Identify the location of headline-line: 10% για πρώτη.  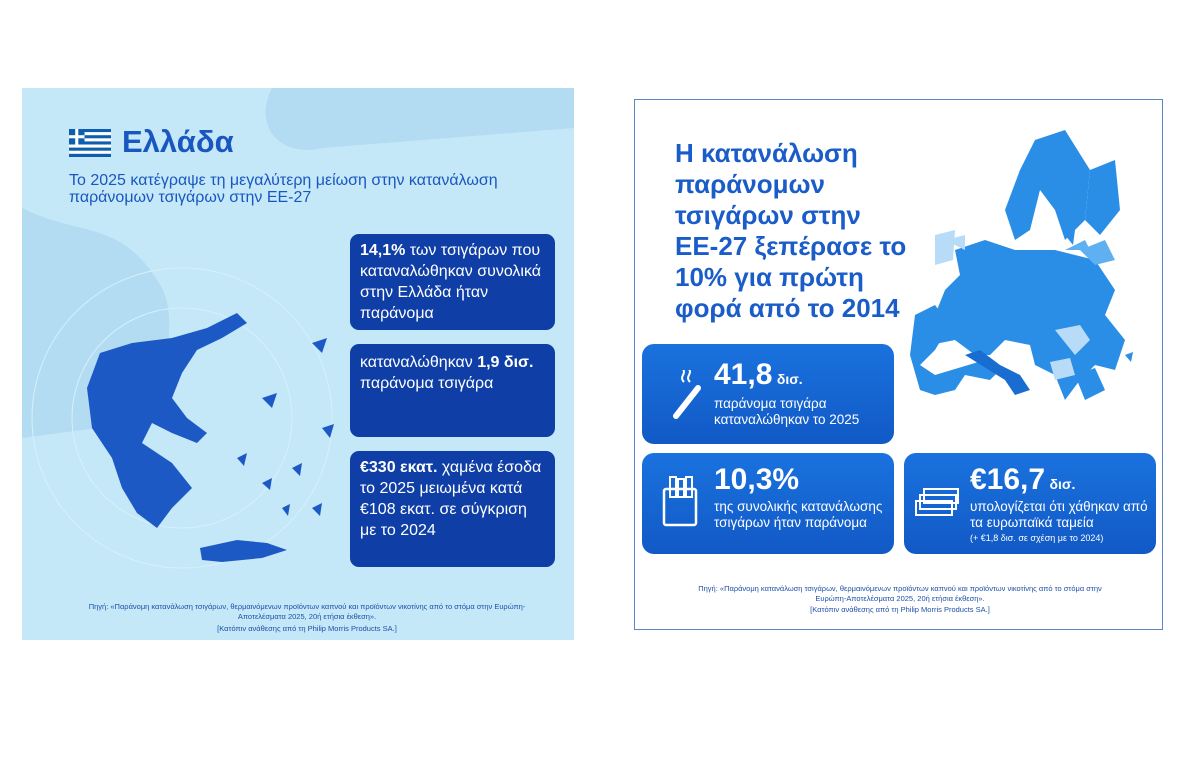
(769, 277).